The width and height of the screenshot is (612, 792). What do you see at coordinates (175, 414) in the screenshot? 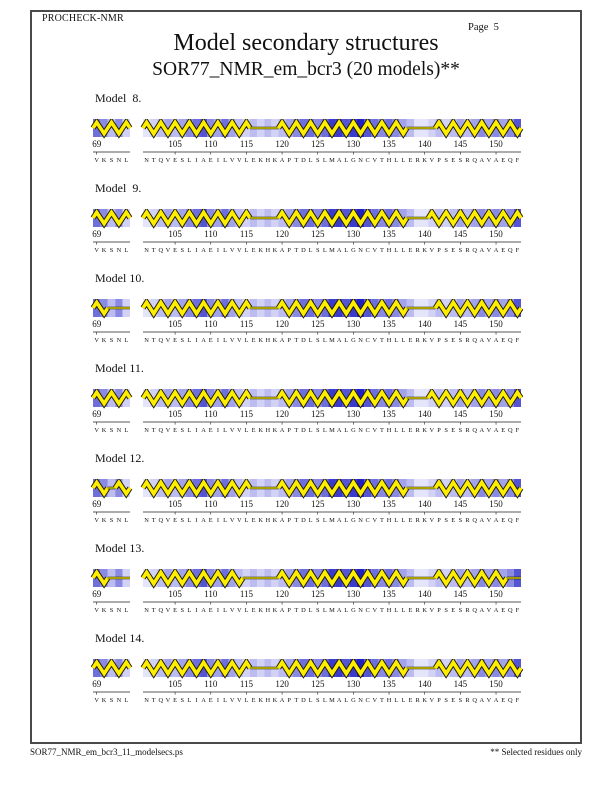
I see `tick-label: 105` at bounding box center [175, 414].